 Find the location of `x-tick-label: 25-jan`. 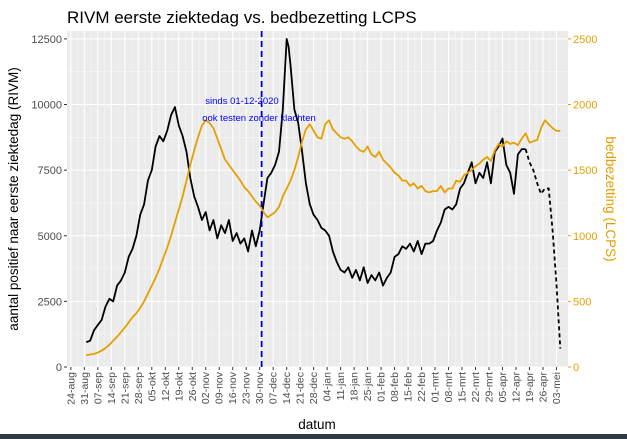

x-tick-label: 25-jan is located at coordinates (368, 386).